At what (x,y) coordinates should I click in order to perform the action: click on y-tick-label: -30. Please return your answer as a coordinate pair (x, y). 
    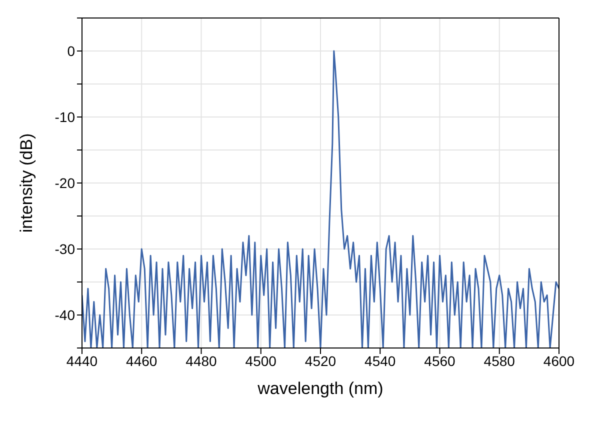
    Looking at the image, I should click on (65, 248).